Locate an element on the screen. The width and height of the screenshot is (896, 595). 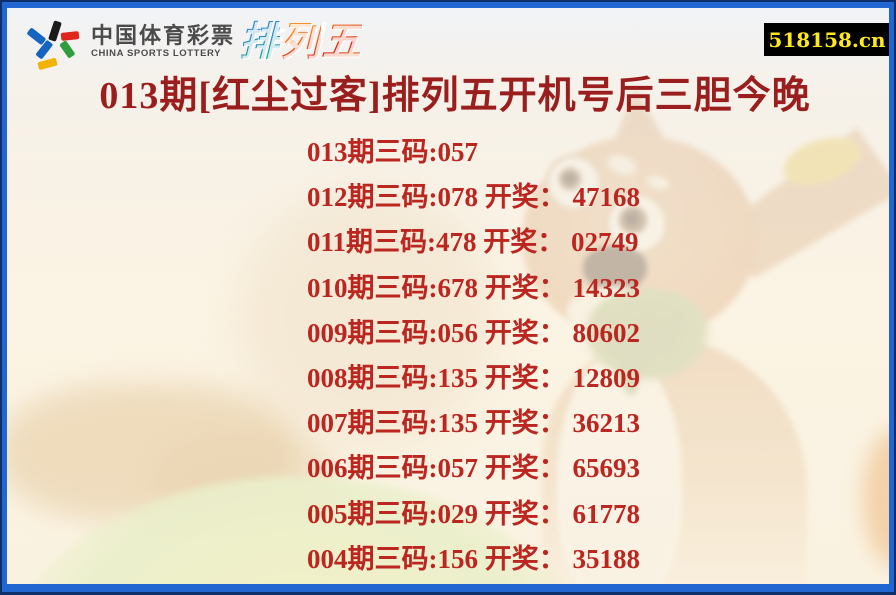
site-domain-text: 518158.cn is located at coordinates (827, 39).